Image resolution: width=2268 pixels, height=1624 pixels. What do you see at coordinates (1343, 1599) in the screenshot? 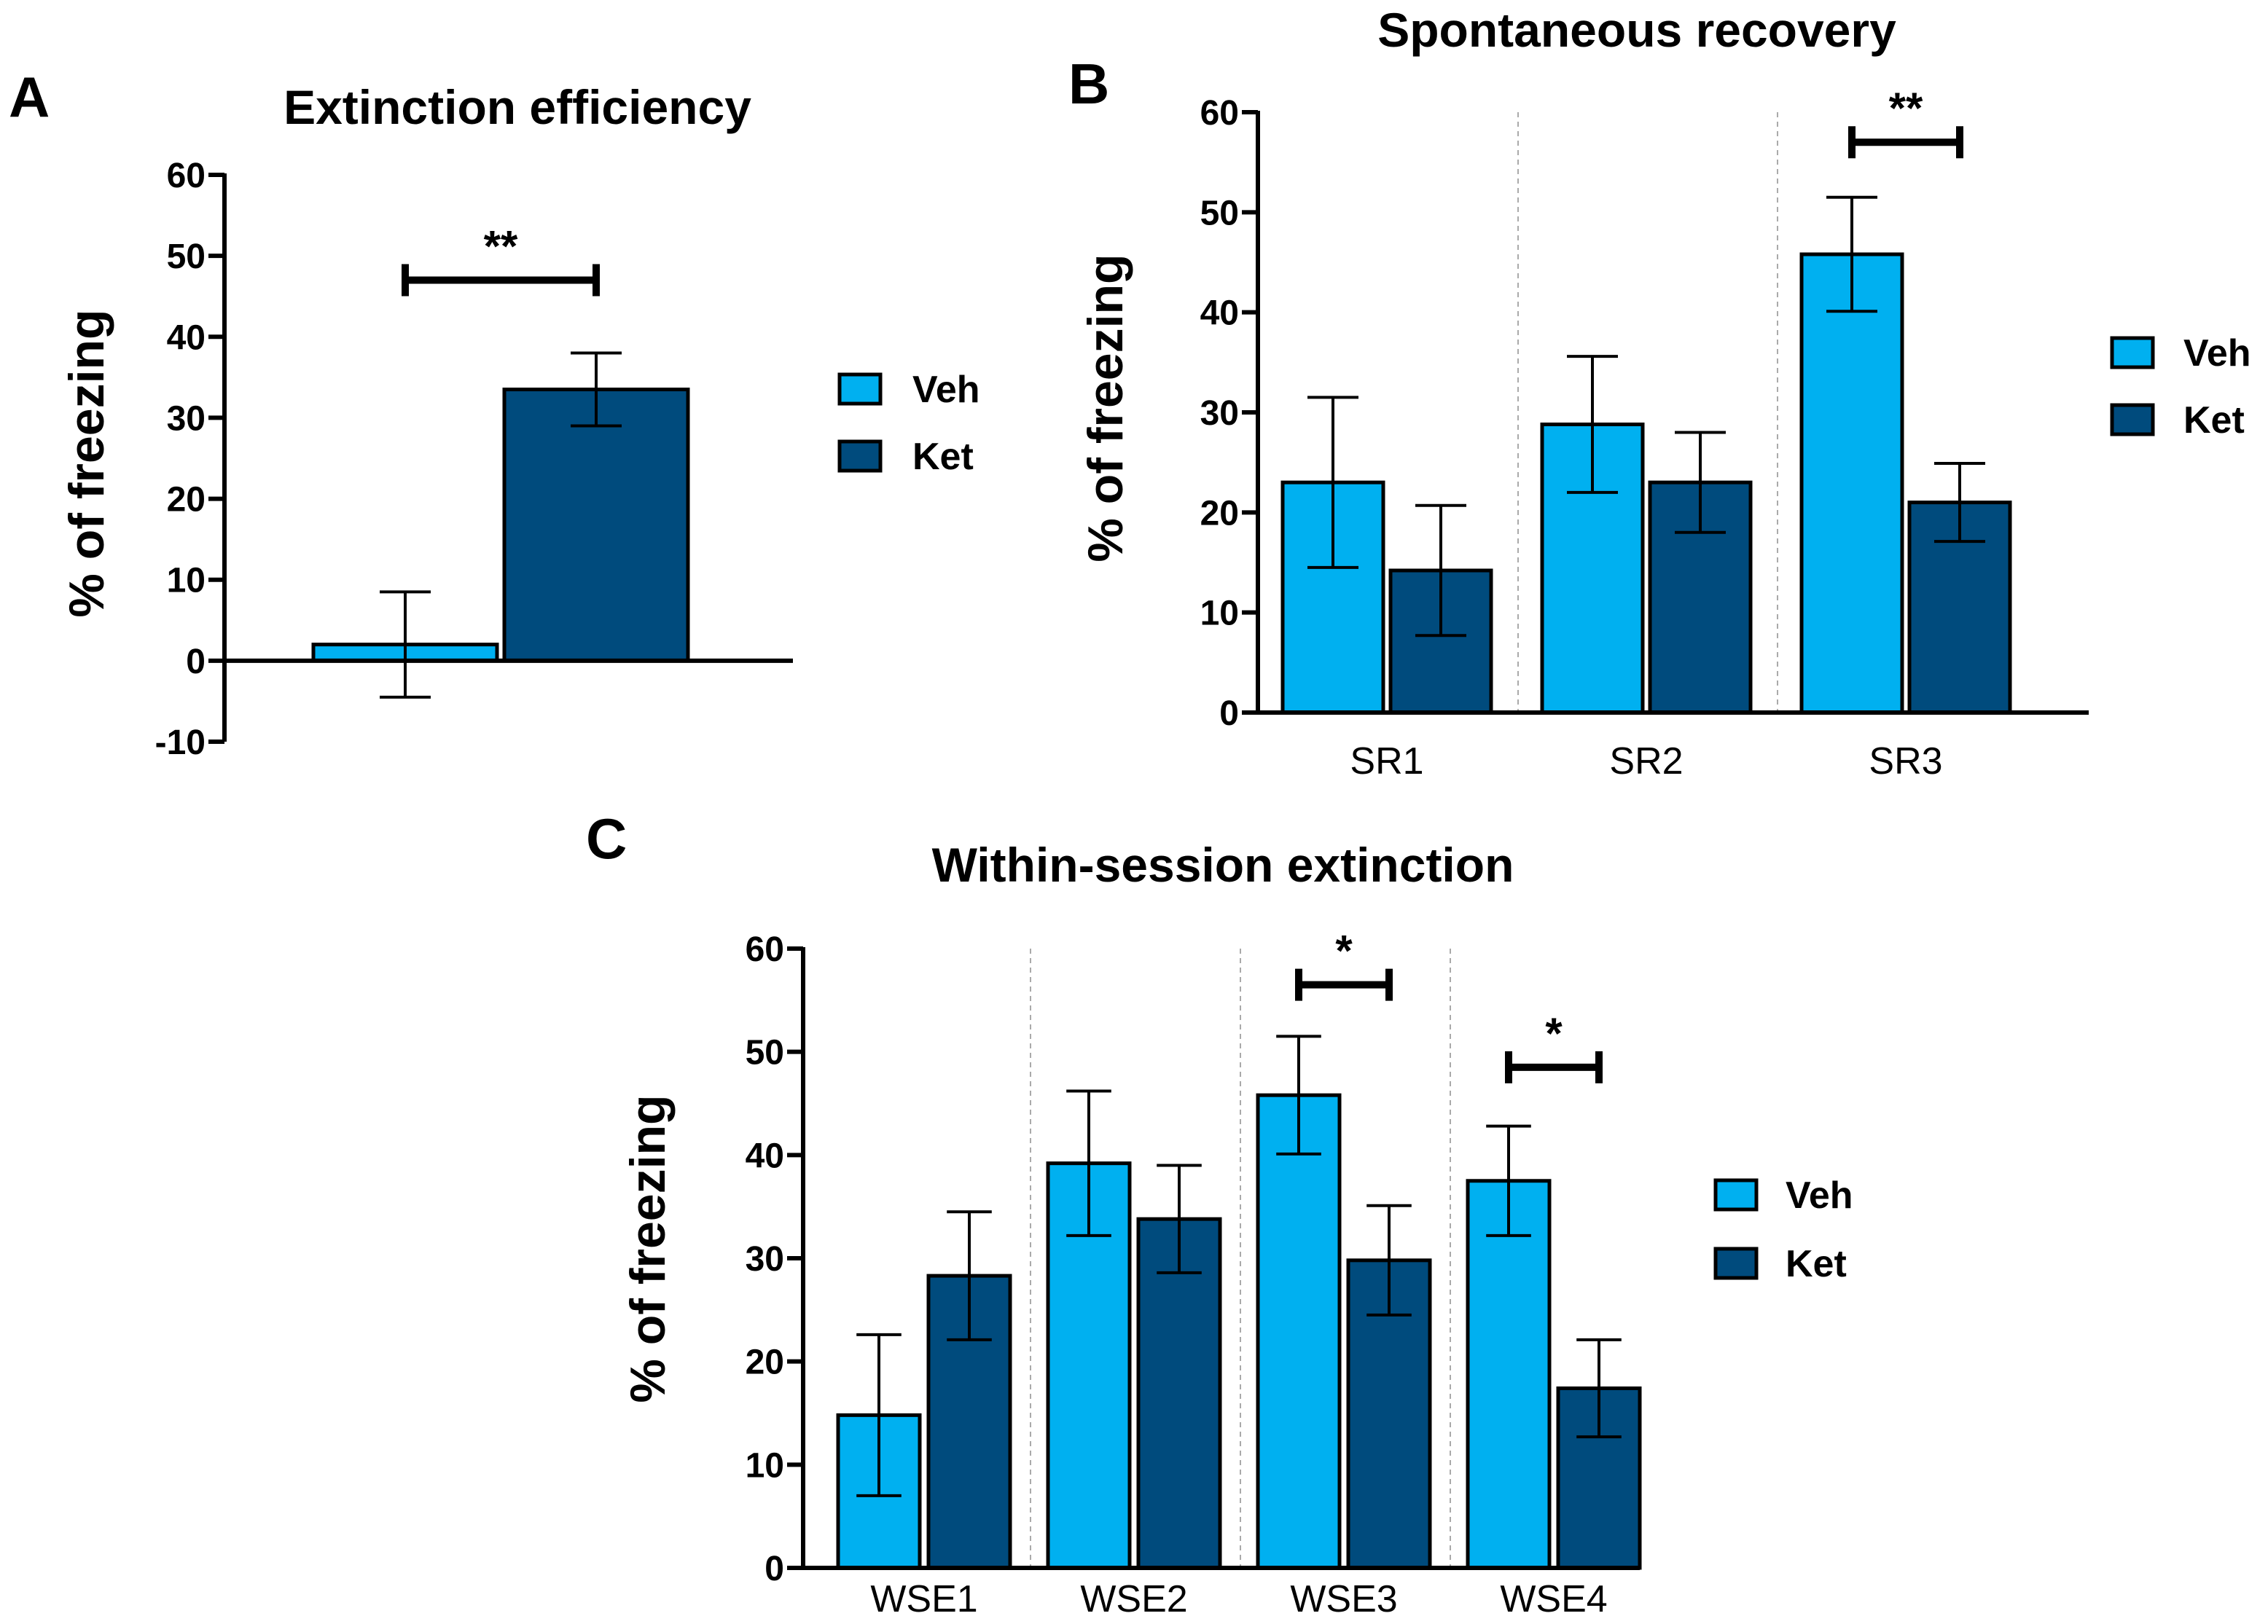
I see `x-tick-label: WSE3` at bounding box center [1343, 1599].